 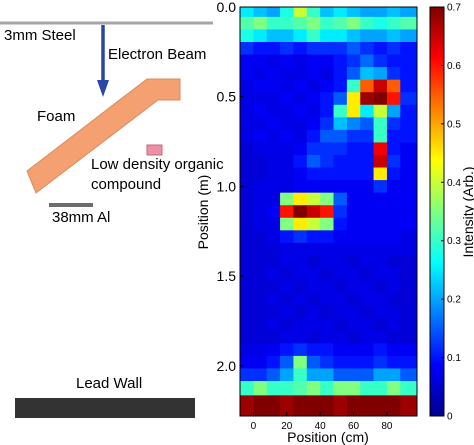 What do you see at coordinates (230, 187) in the screenshot?
I see `y-axis-ticks: 0.0 0.5 1.0 1.5 2.0` at bounding box center [230, 187].